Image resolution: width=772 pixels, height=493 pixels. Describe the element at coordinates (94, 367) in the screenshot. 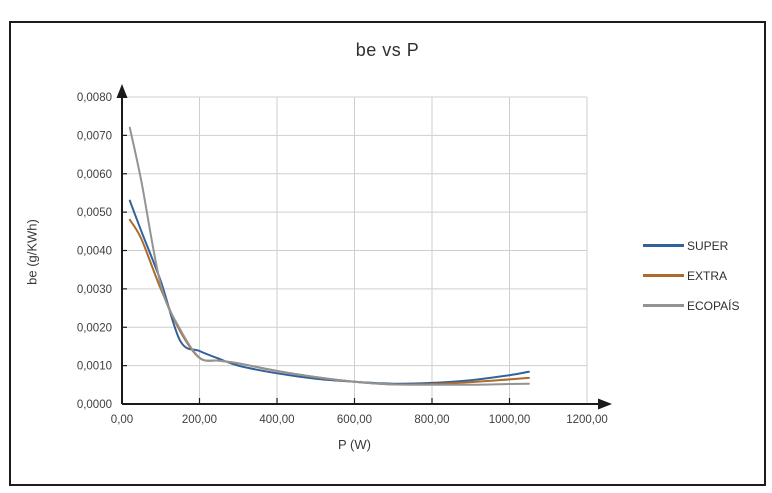

I see `y-tick-label: 0,0010` at that location.